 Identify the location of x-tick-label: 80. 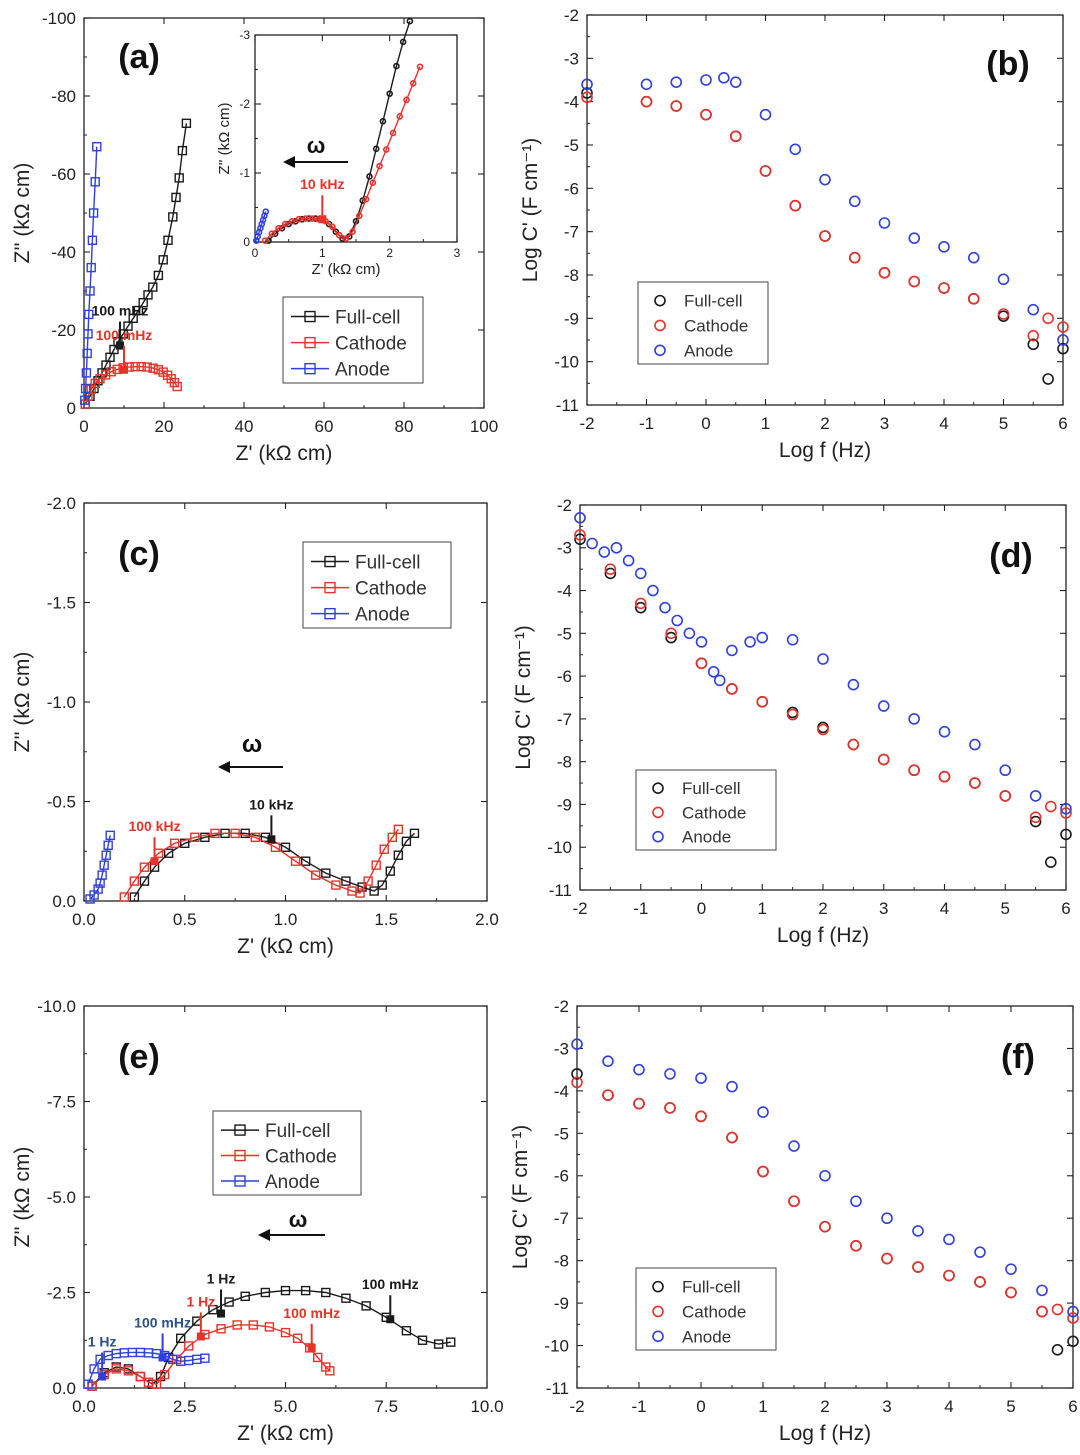
(404, 426).